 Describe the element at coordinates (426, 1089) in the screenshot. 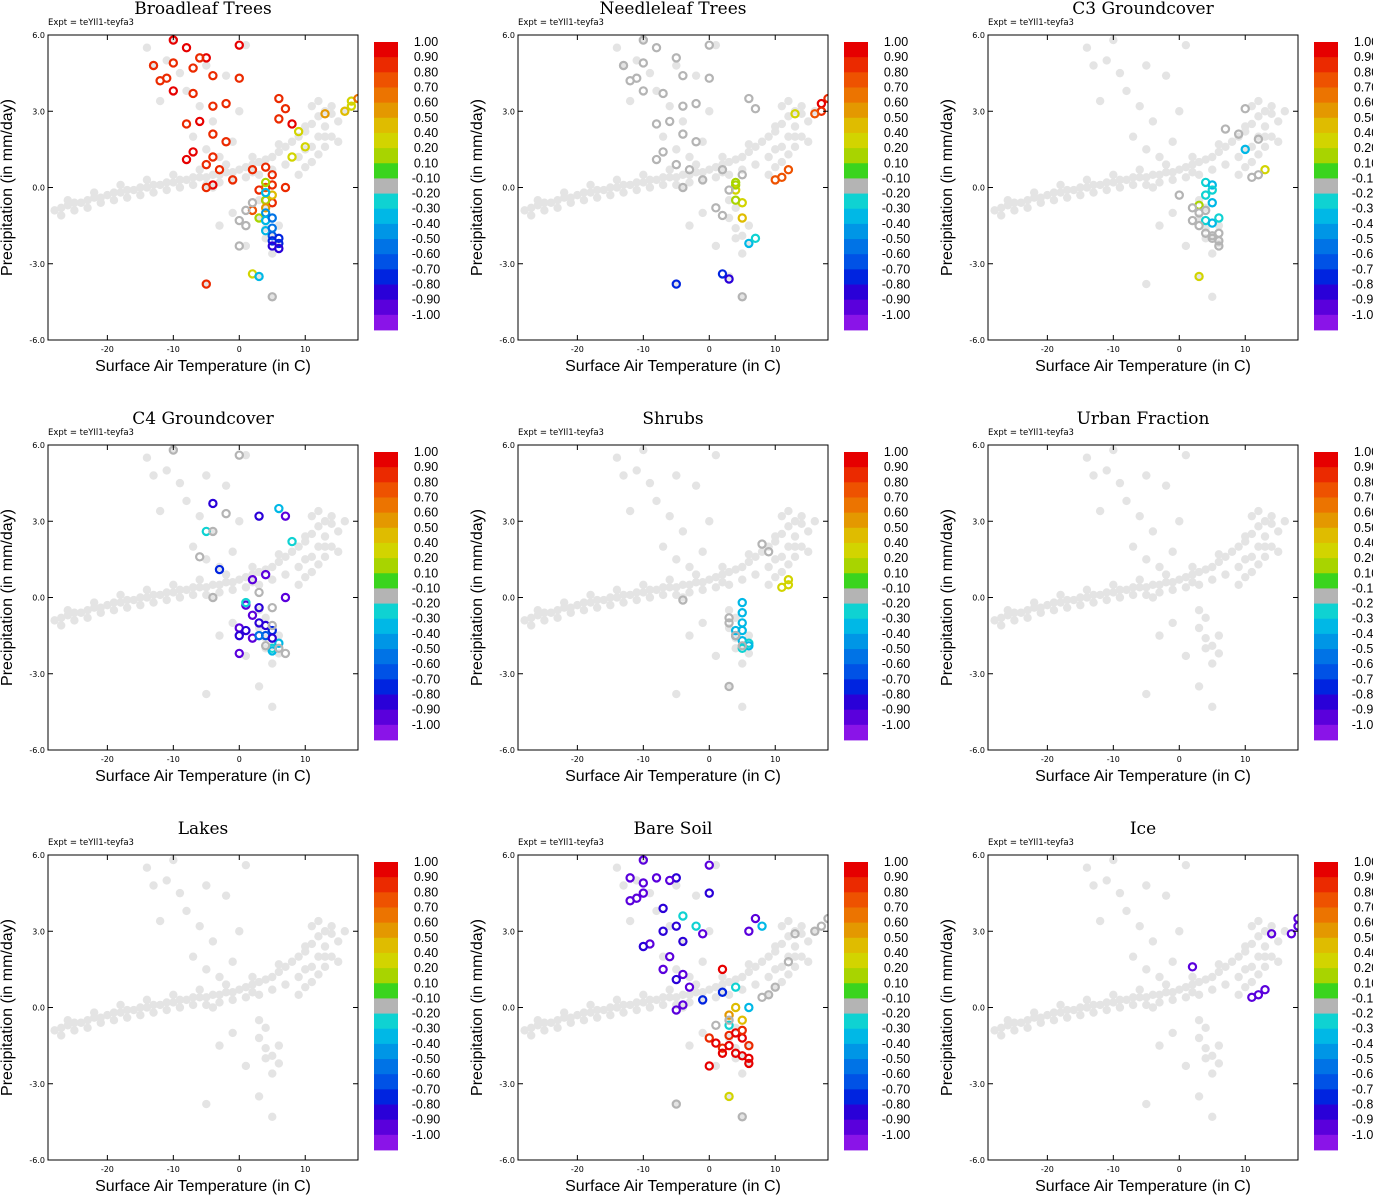

I see `colorbar-label: -0.70` at that location.